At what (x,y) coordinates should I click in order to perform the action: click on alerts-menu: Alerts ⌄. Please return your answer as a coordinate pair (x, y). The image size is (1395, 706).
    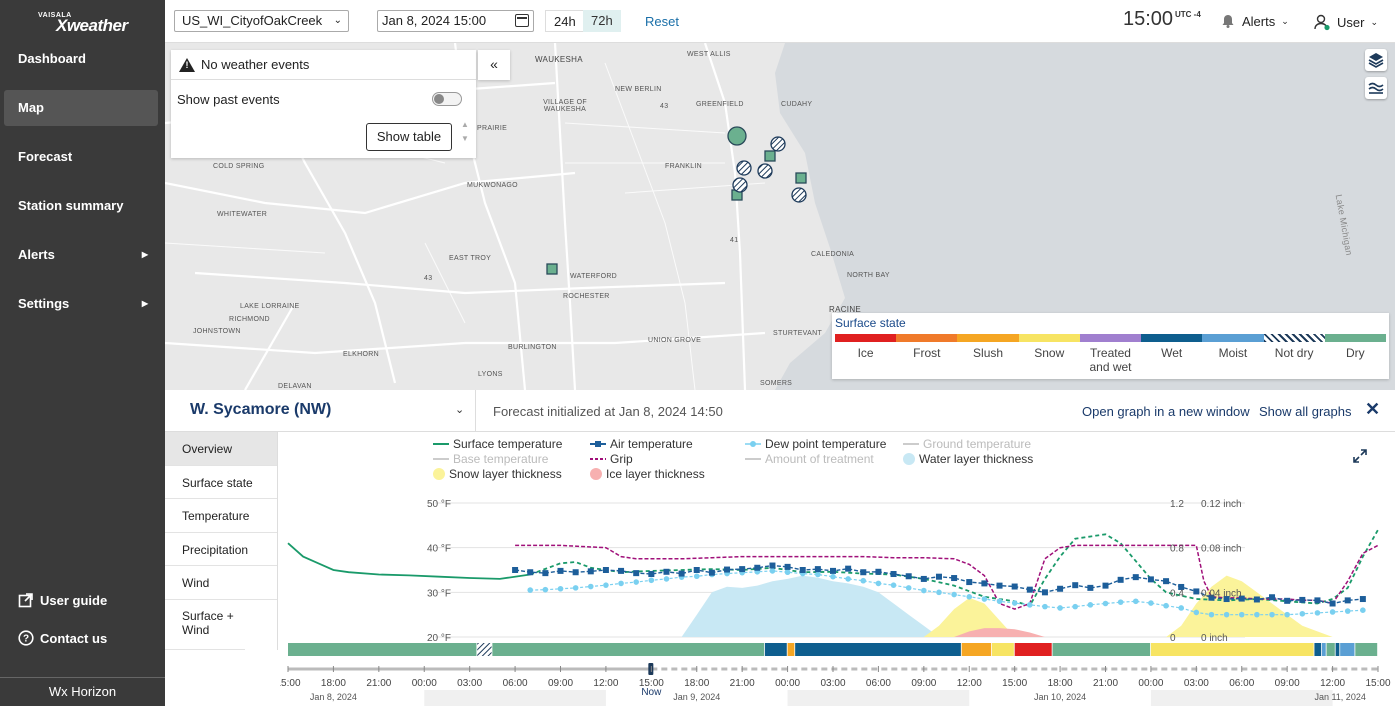
    Looking at the image, I should click on (1254, 21).